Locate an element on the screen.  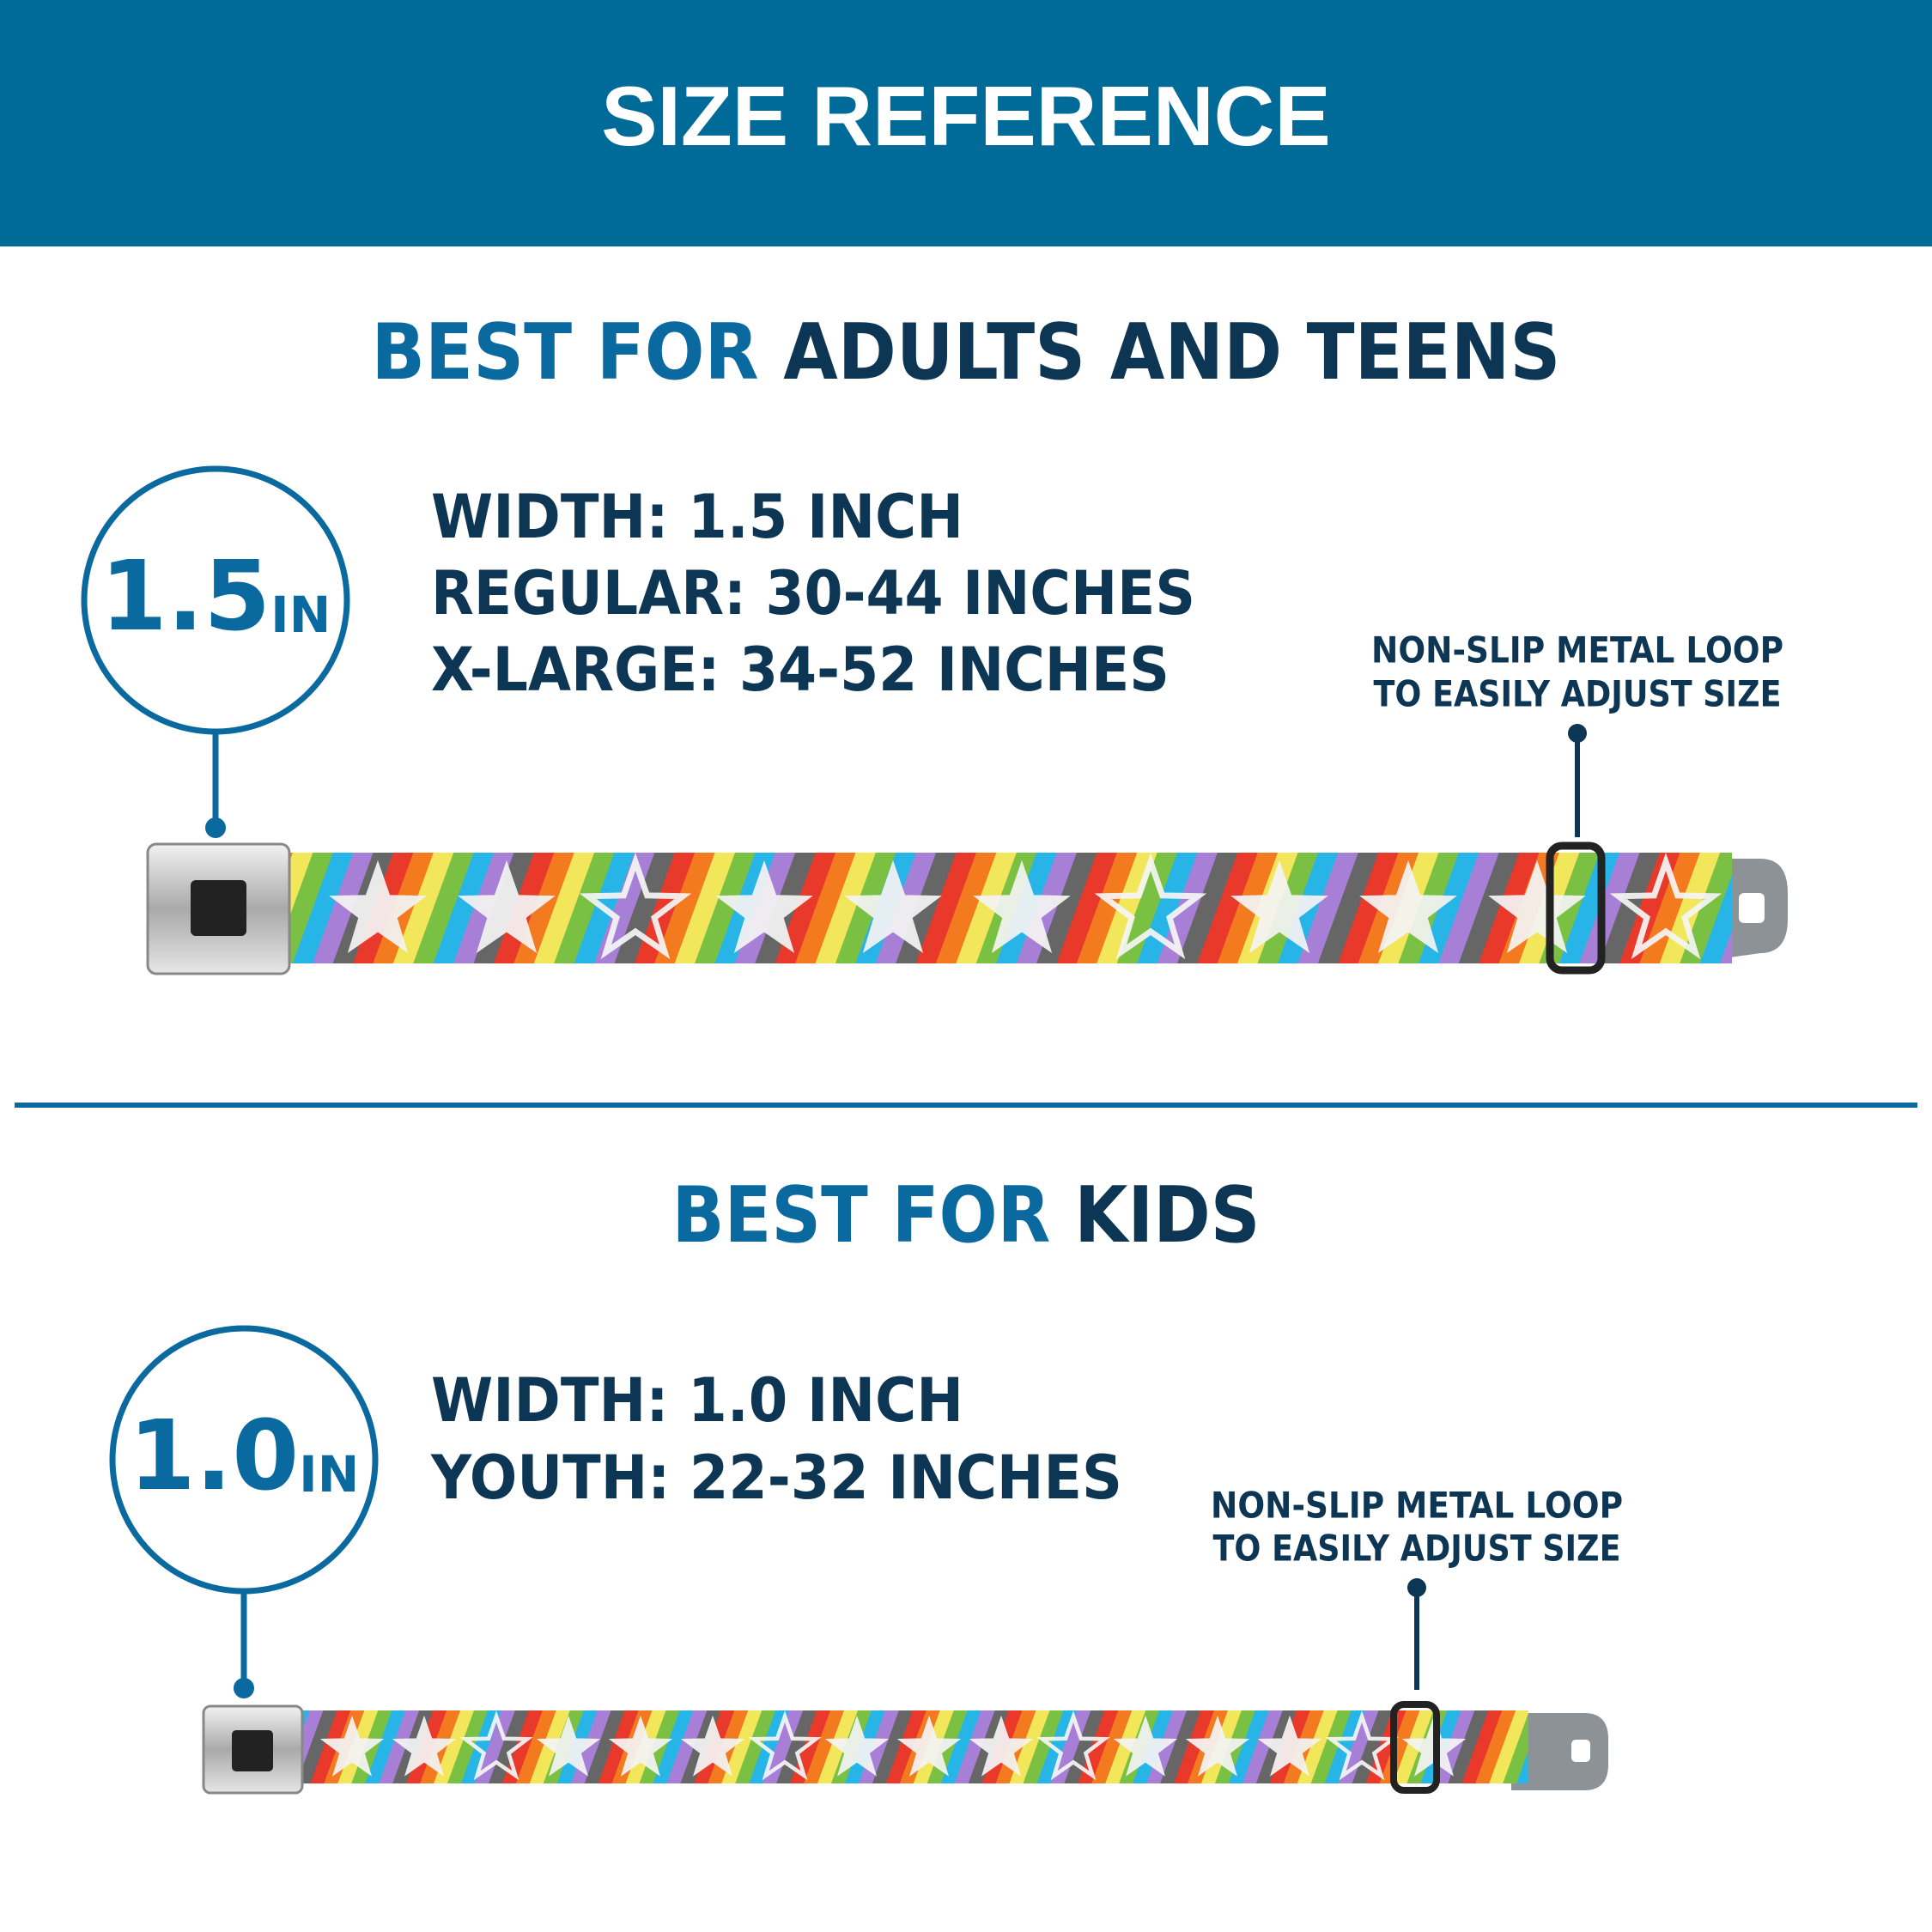
belt-large is located at coordinates (967, 908).